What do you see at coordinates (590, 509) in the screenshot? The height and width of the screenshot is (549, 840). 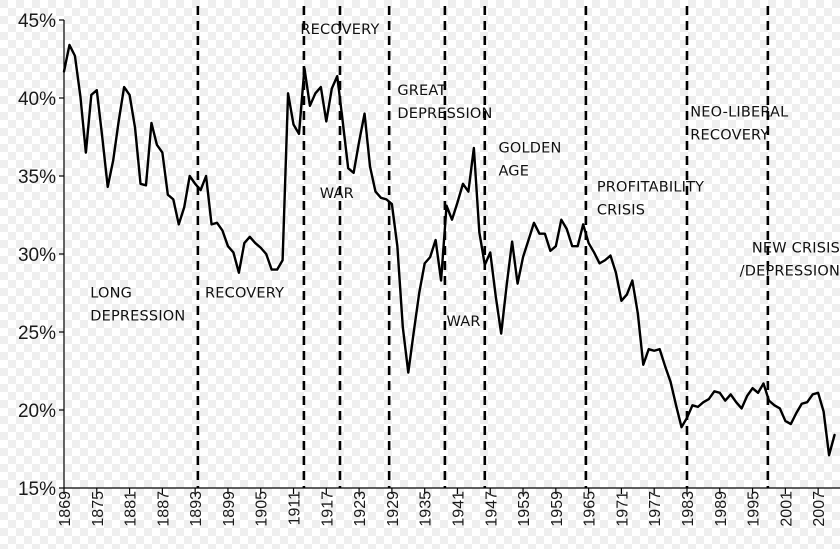 I see `x-tick-label: 1965` at bounding box center [590, 509].